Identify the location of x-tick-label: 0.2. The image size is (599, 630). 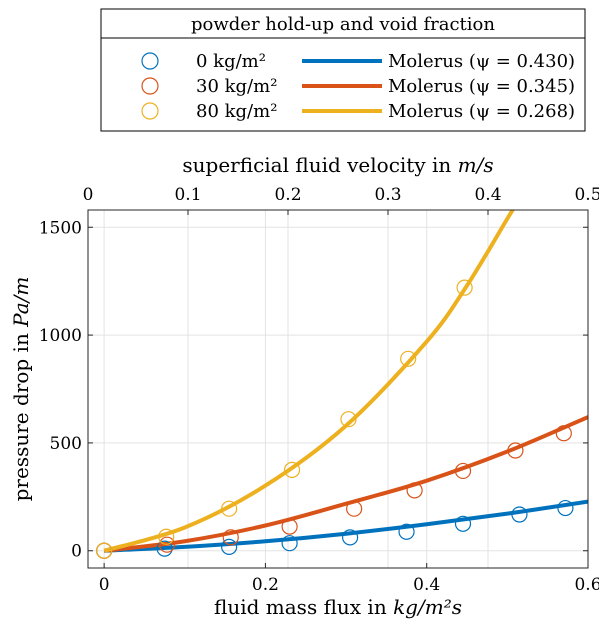
(265, 585).